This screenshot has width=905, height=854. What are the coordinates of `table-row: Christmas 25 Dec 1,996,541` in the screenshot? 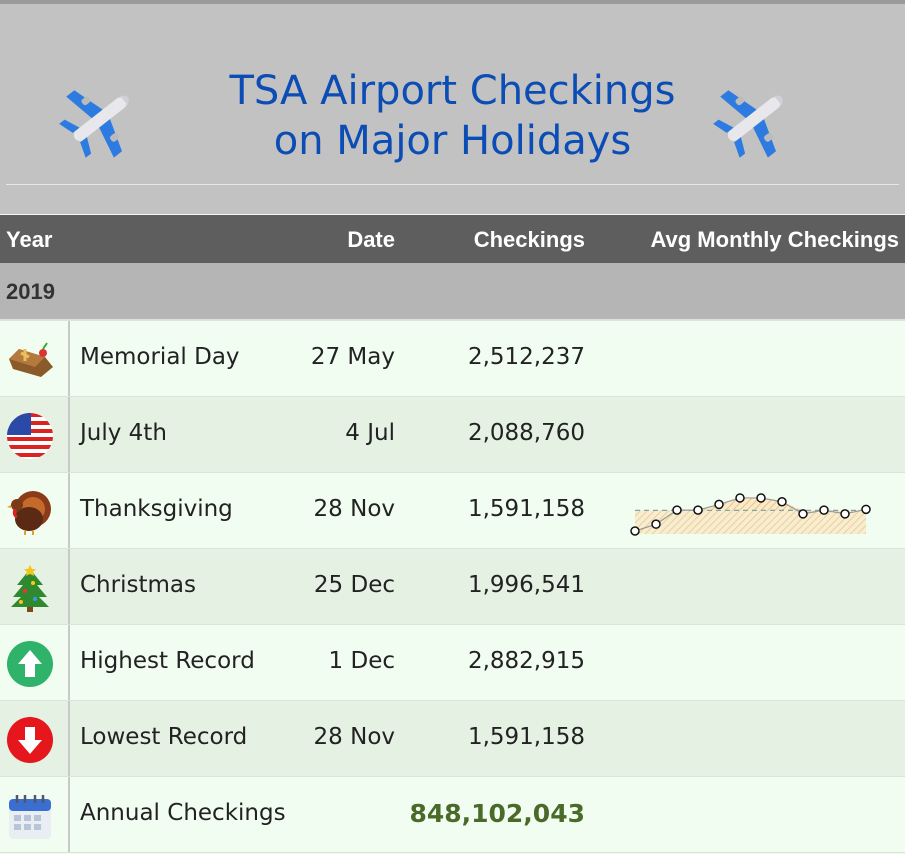 It's located at (452, 587).